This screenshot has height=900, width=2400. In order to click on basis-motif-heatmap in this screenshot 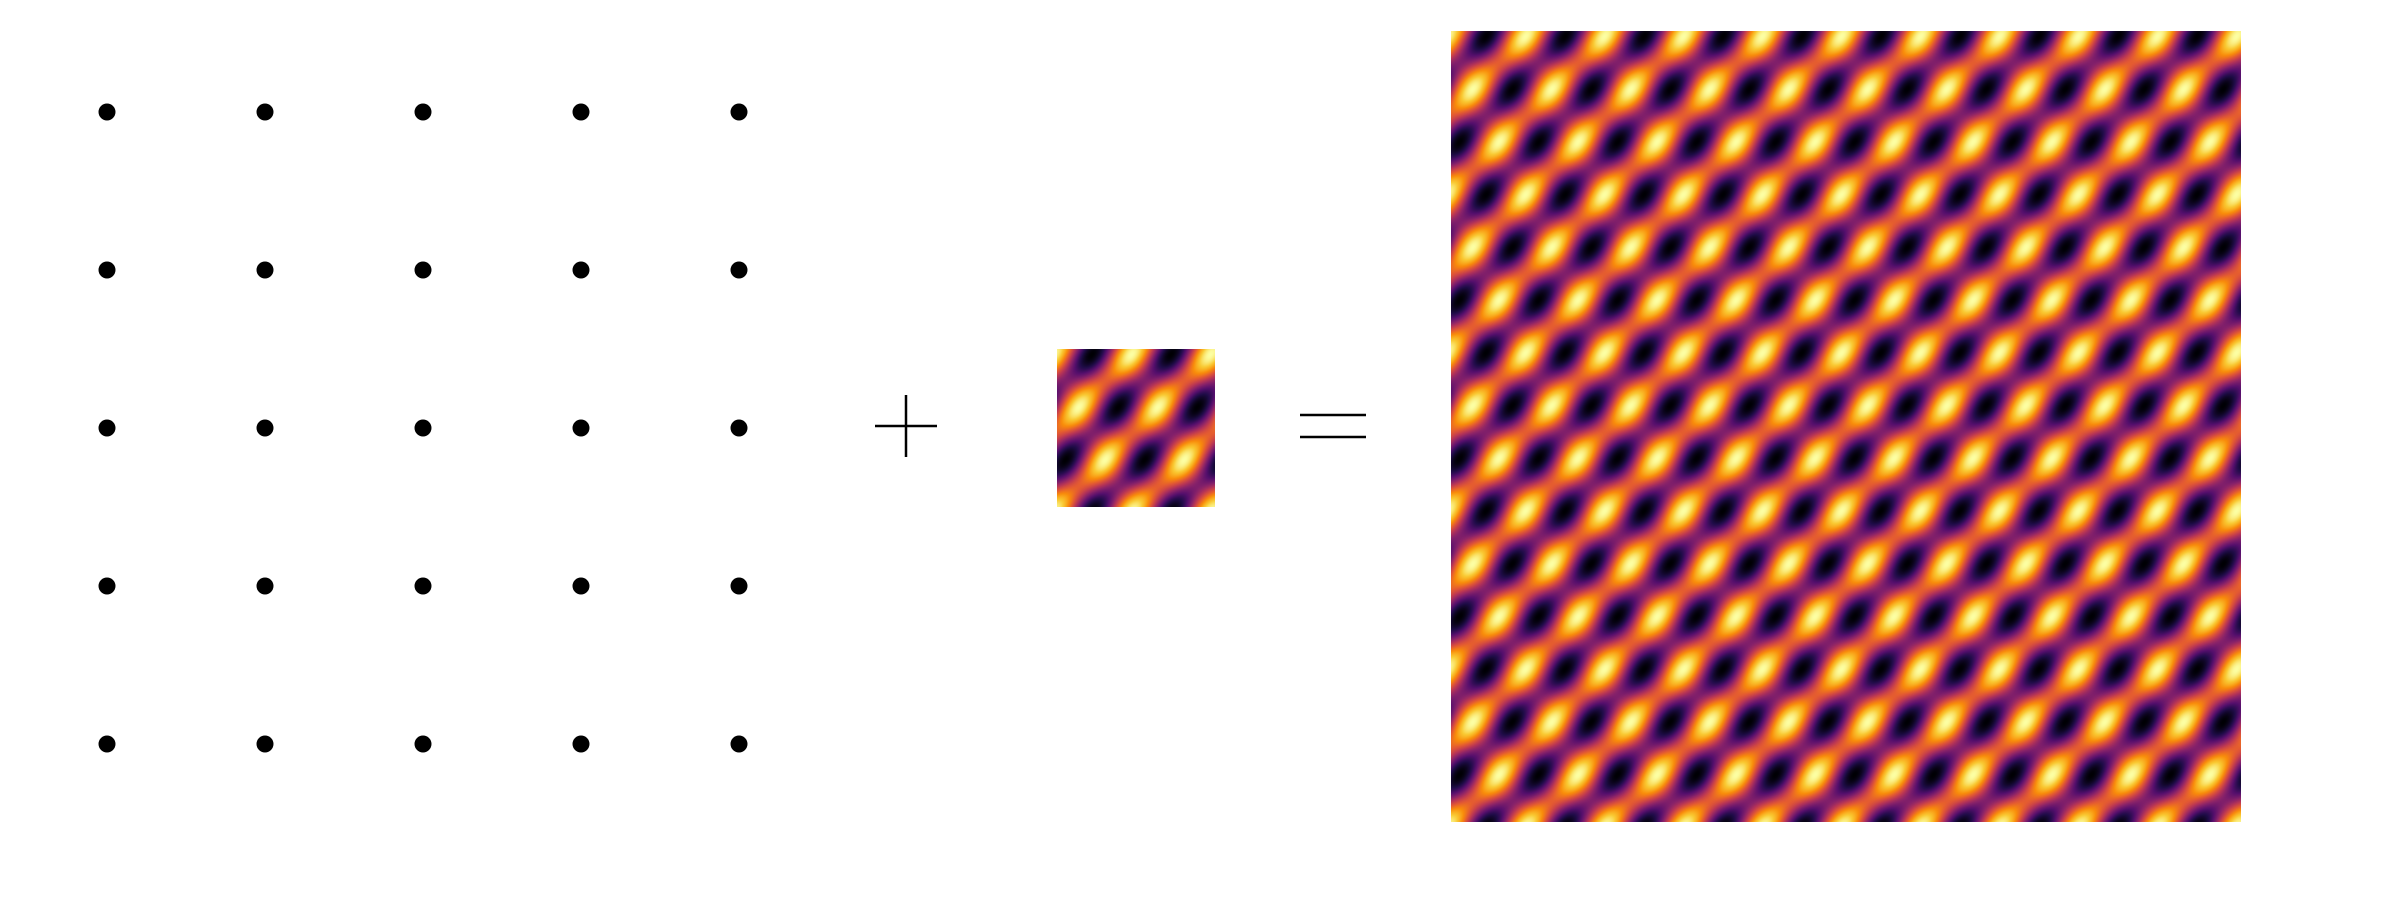, I will do `click(1136, 428)`.